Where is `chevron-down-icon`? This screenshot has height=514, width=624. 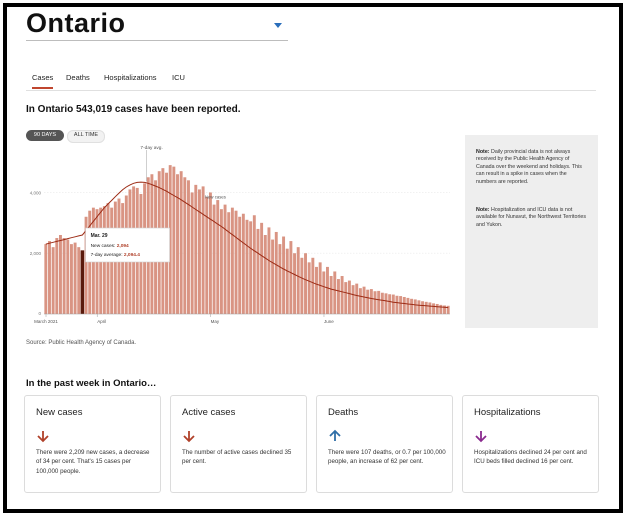
chevron-down-icon is located at coordinates (278, 25).